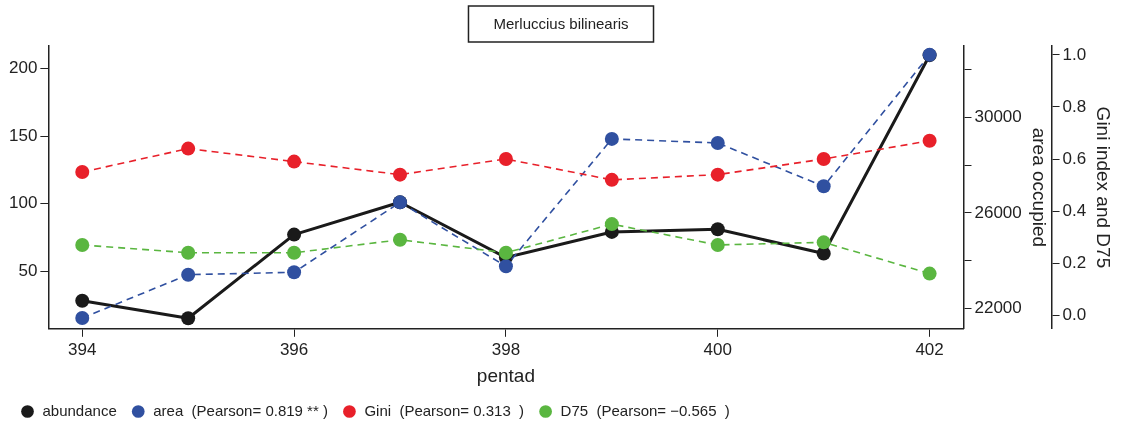  I want to click on y-tick-label: 50, so click(28, 270).